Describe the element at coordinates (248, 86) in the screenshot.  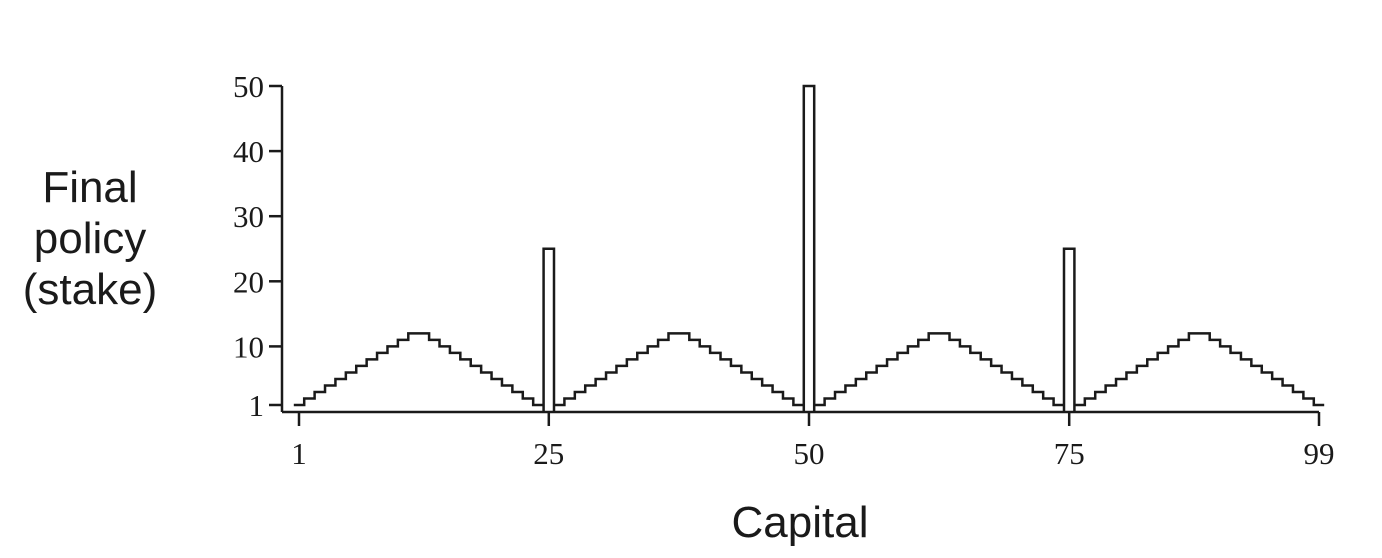
I see `y-tick-label: 50` at that location.